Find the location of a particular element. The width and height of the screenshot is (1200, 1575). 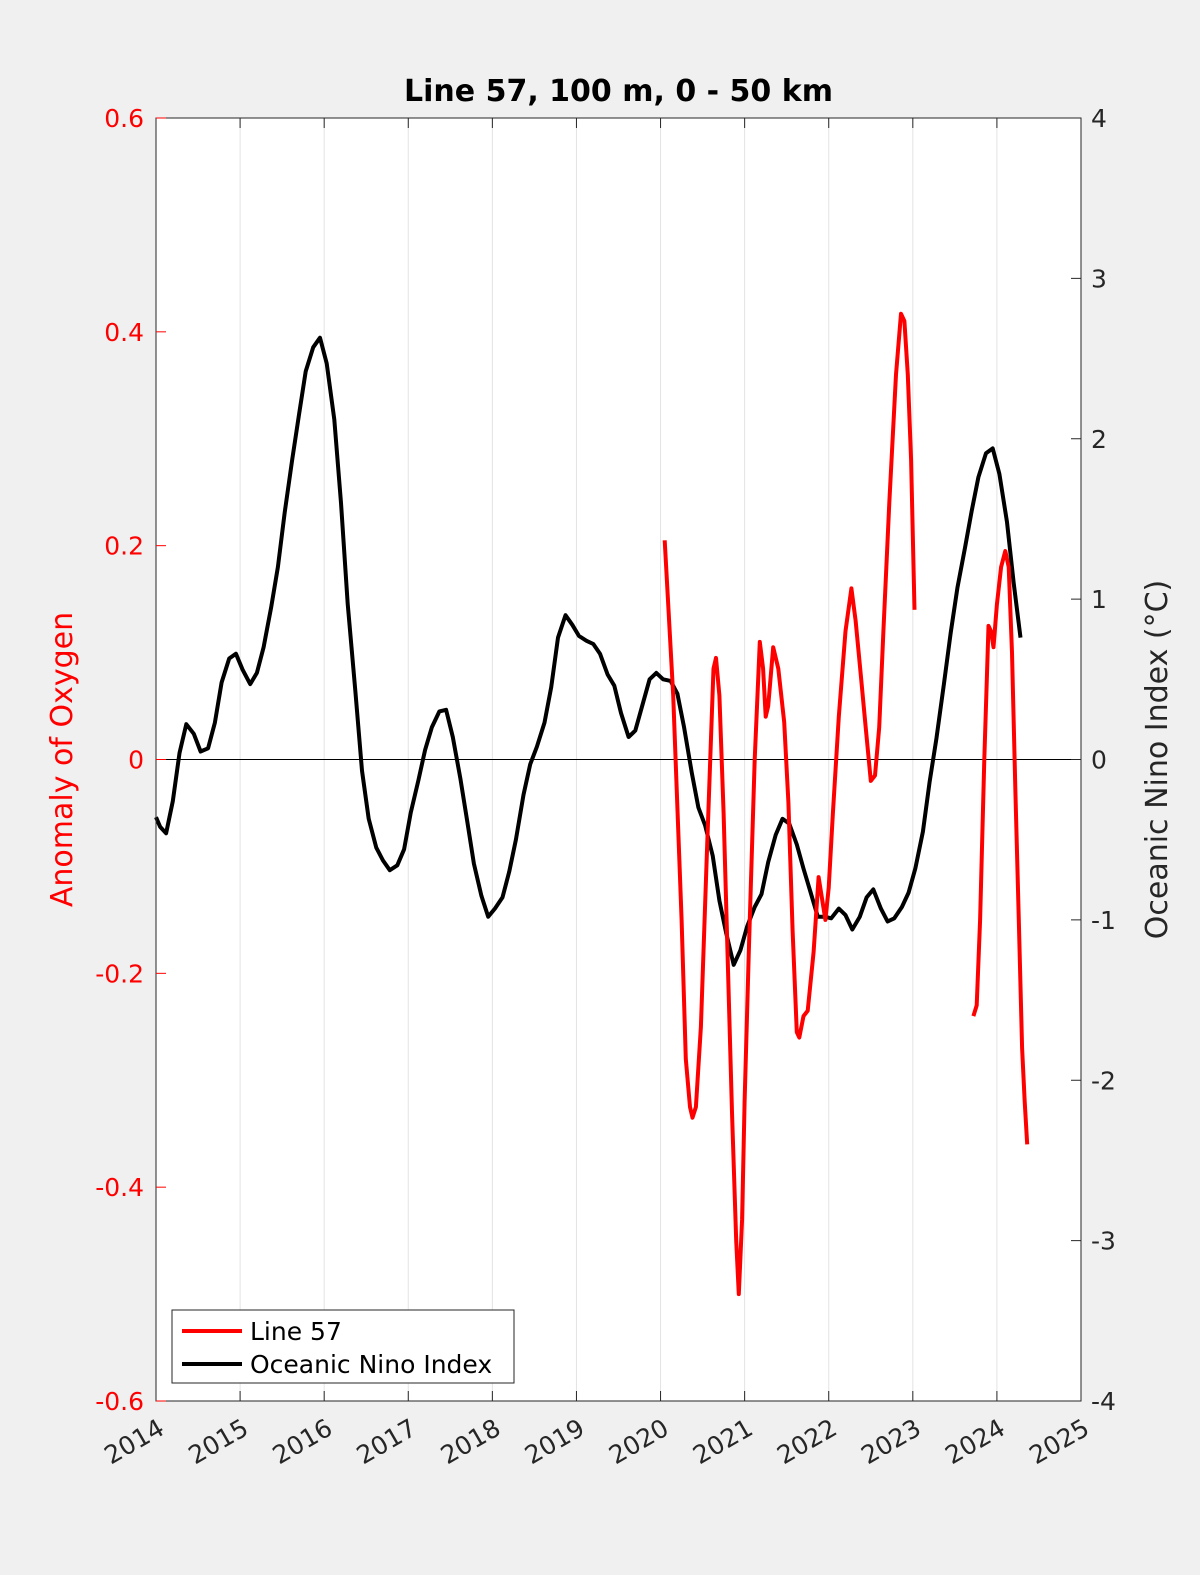

legend-label-oni: Oceanic Nino Index is located at coordinates (371, 1364).